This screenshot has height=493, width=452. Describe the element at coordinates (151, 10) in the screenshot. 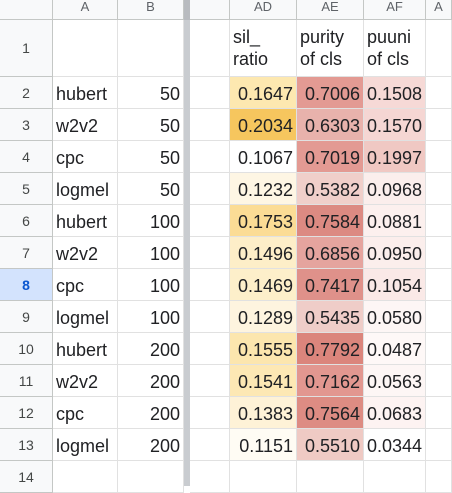

I see `column-header-b: B` at that location.